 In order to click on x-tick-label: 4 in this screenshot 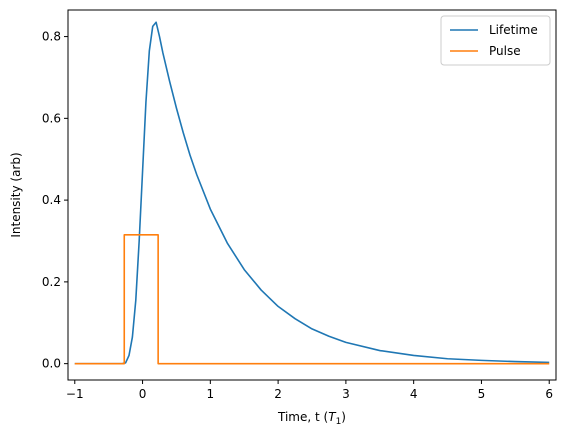, I will do `click(414, 394)`.